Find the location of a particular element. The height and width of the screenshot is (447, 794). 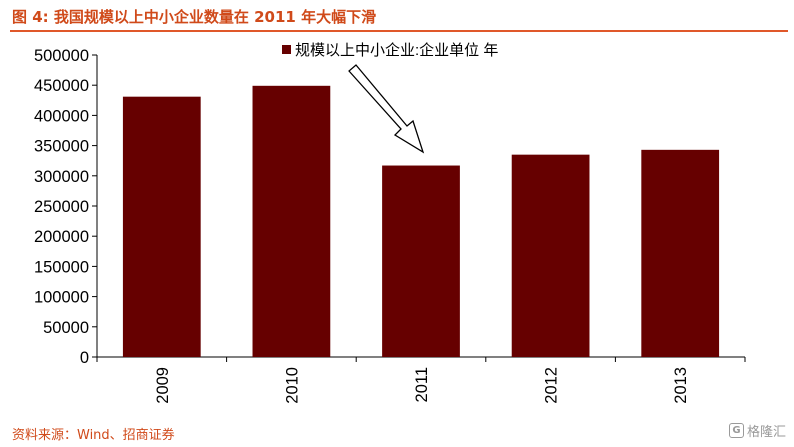

x-tick-label: 2009 is located at coordinates (163, 385).